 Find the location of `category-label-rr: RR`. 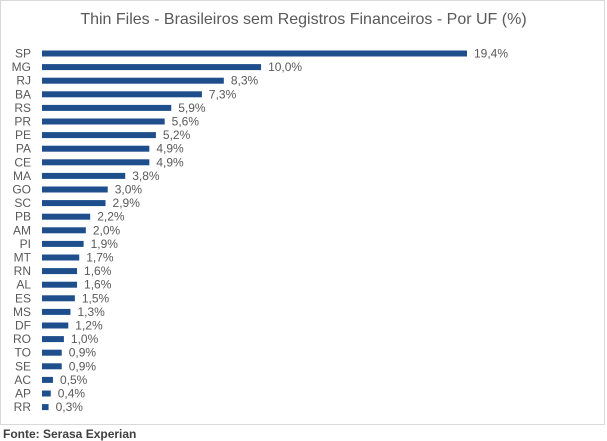

category-label-rr: RR is located at coordinates (23, 407).